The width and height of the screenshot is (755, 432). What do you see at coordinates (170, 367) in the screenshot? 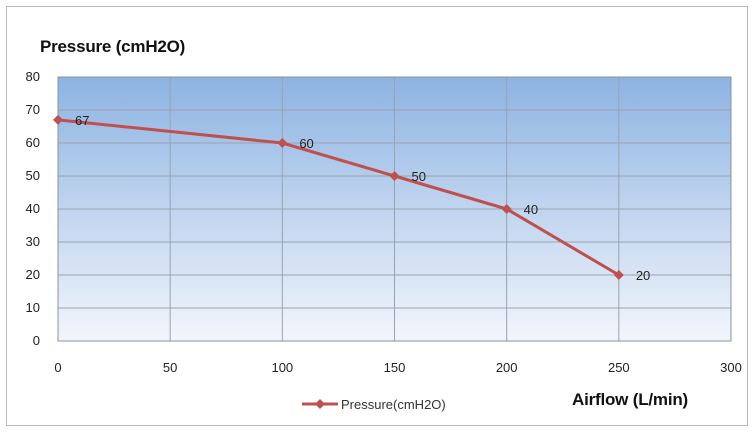
I see `x-tick-label: 50` at bounding box center [170, 367].